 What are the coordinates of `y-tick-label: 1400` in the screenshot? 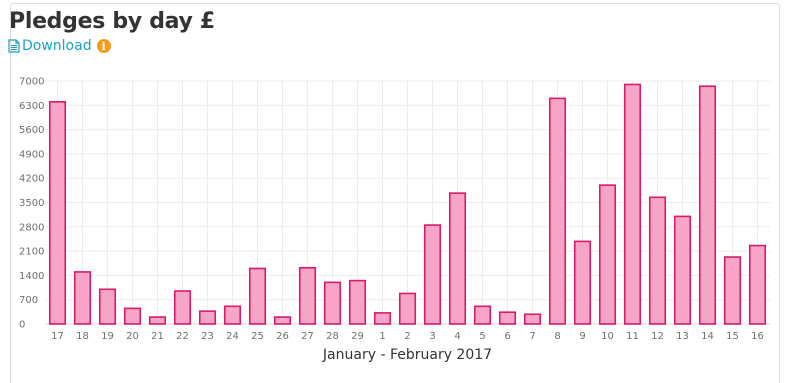 It's located at (31, 276).